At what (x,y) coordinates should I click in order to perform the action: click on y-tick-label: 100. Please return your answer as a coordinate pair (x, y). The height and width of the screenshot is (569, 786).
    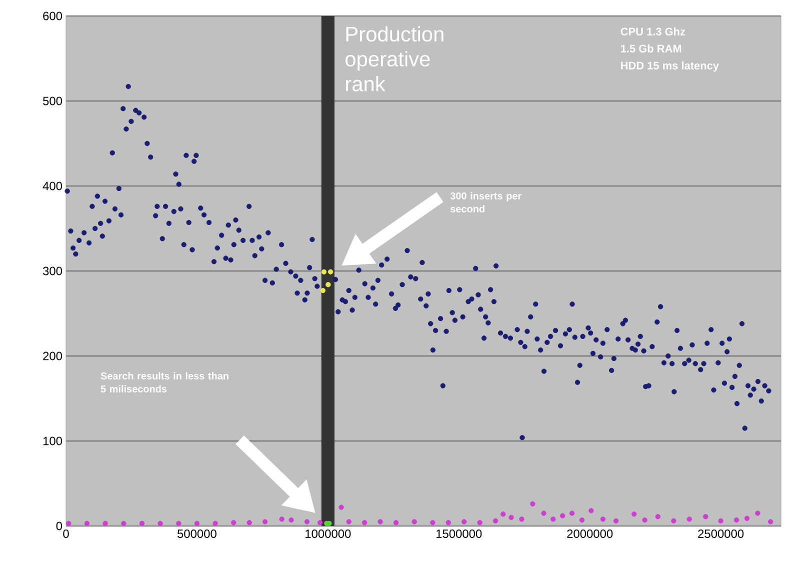
    Looking at the image, I should click on (52, 441).